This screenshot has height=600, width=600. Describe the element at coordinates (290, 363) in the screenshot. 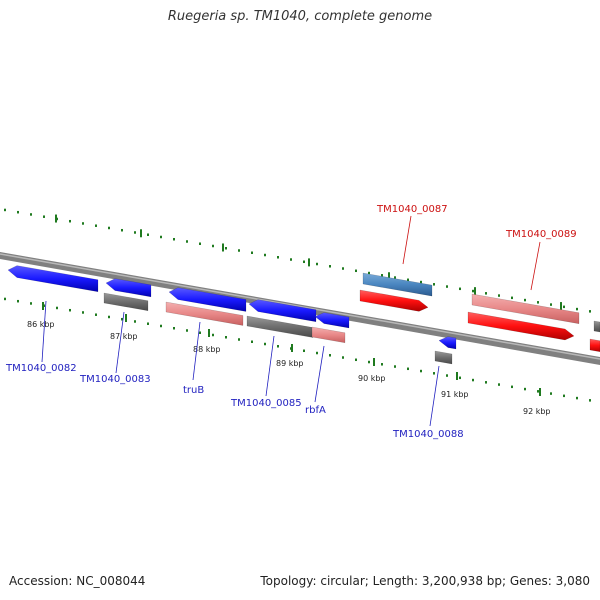

I see `tick-label: 89 kbp` at that location.